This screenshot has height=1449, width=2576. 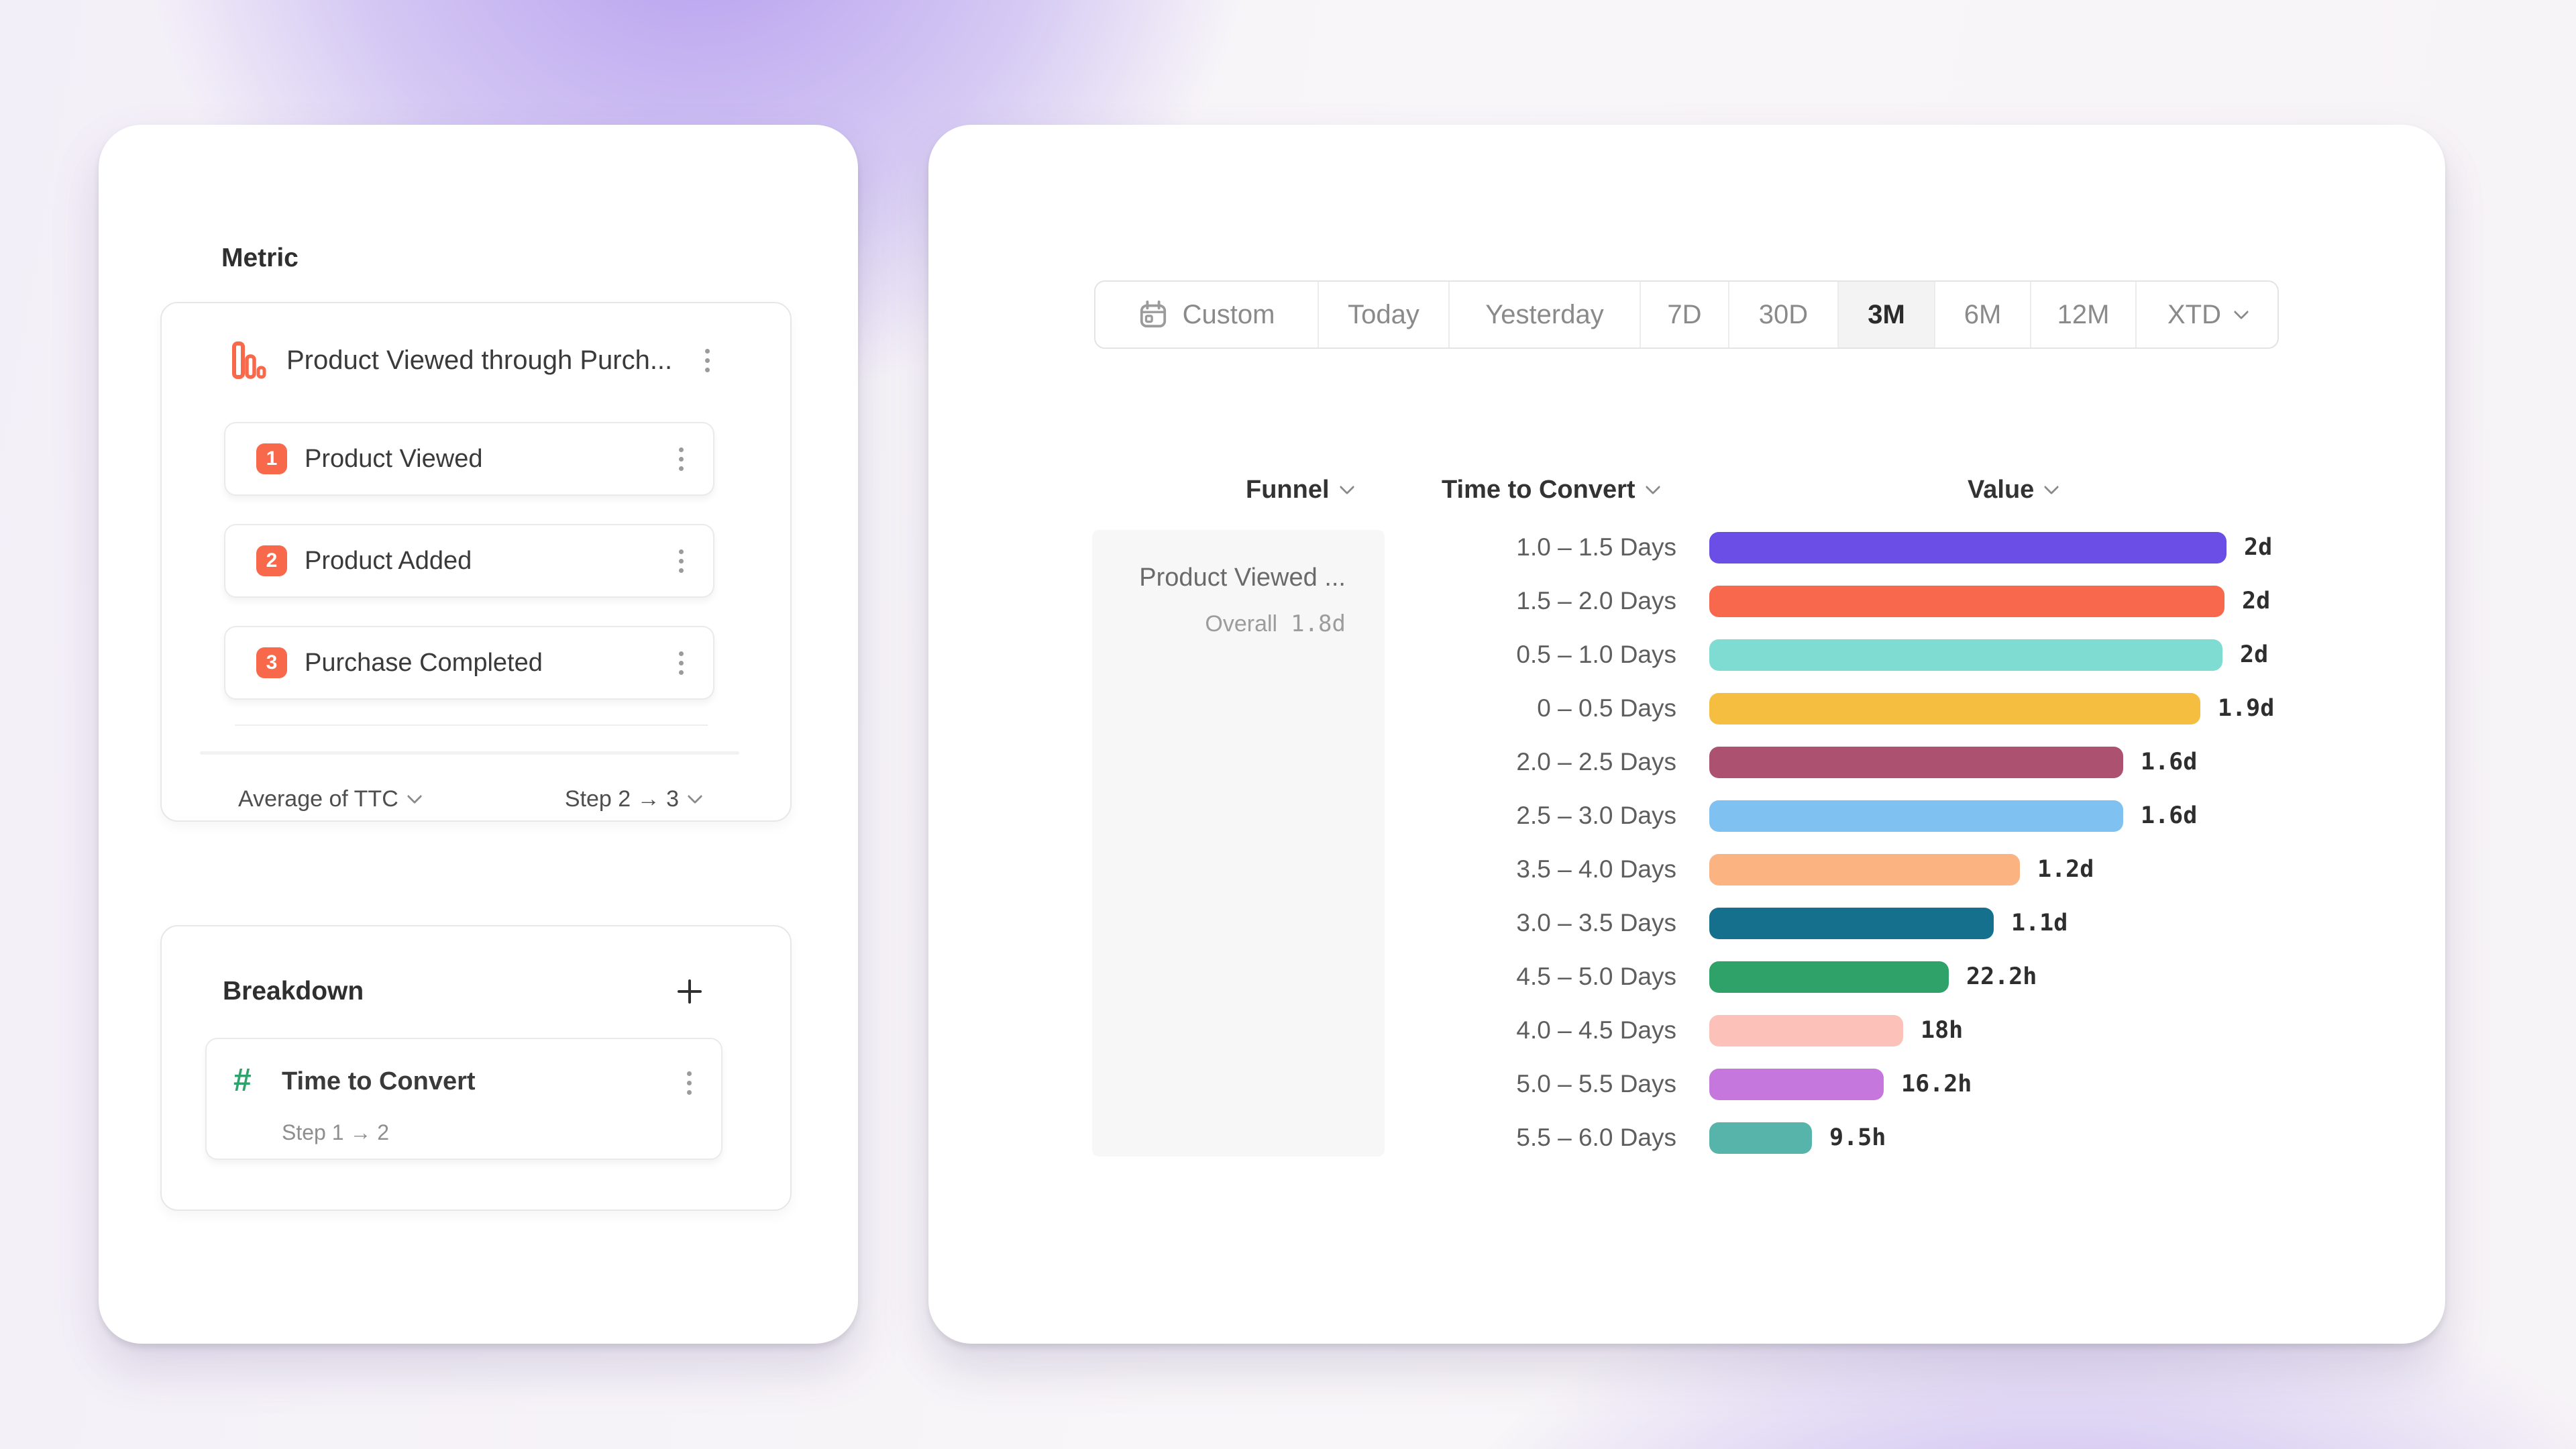 I want to click on bar-value: 22.2h, so click(x=2001, y=976).